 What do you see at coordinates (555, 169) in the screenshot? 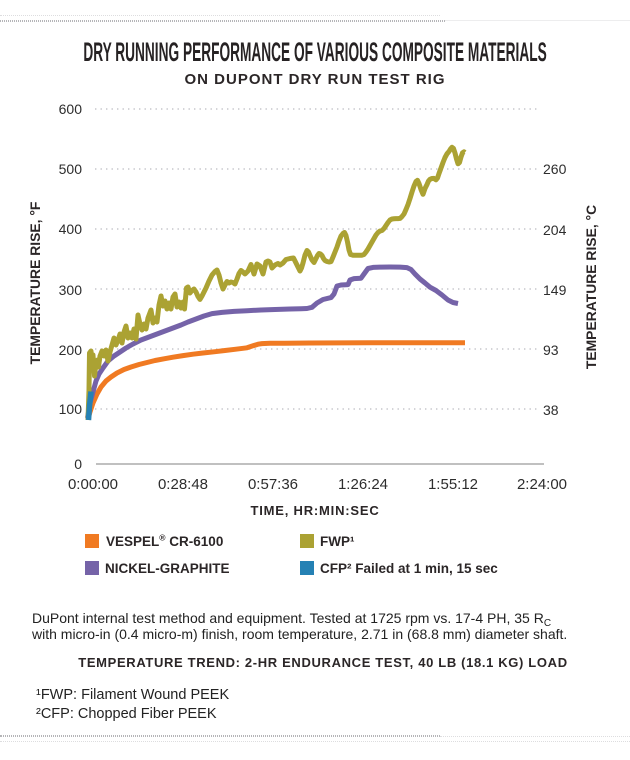
I see `svg-text: 260` at bounding box center [555, 169].